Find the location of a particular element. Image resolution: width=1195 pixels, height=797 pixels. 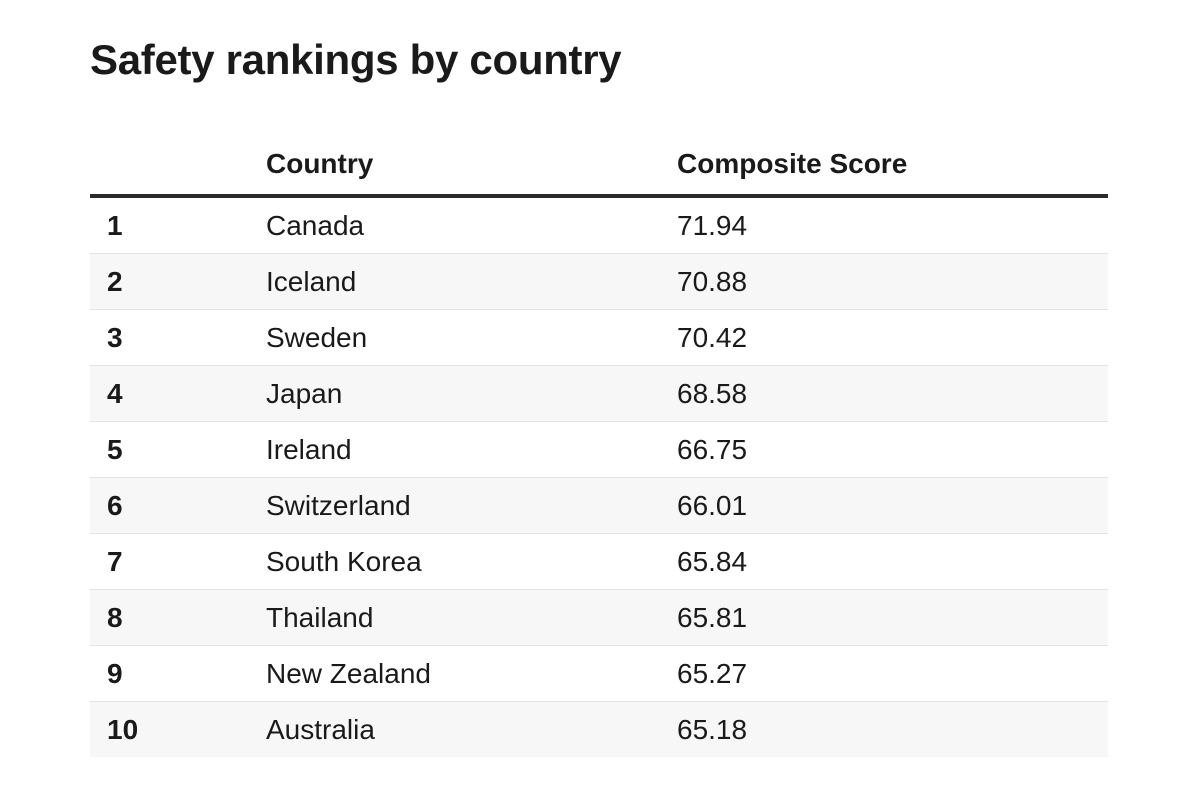

score-cell: 68.58 is located at coordinates (892, 393).